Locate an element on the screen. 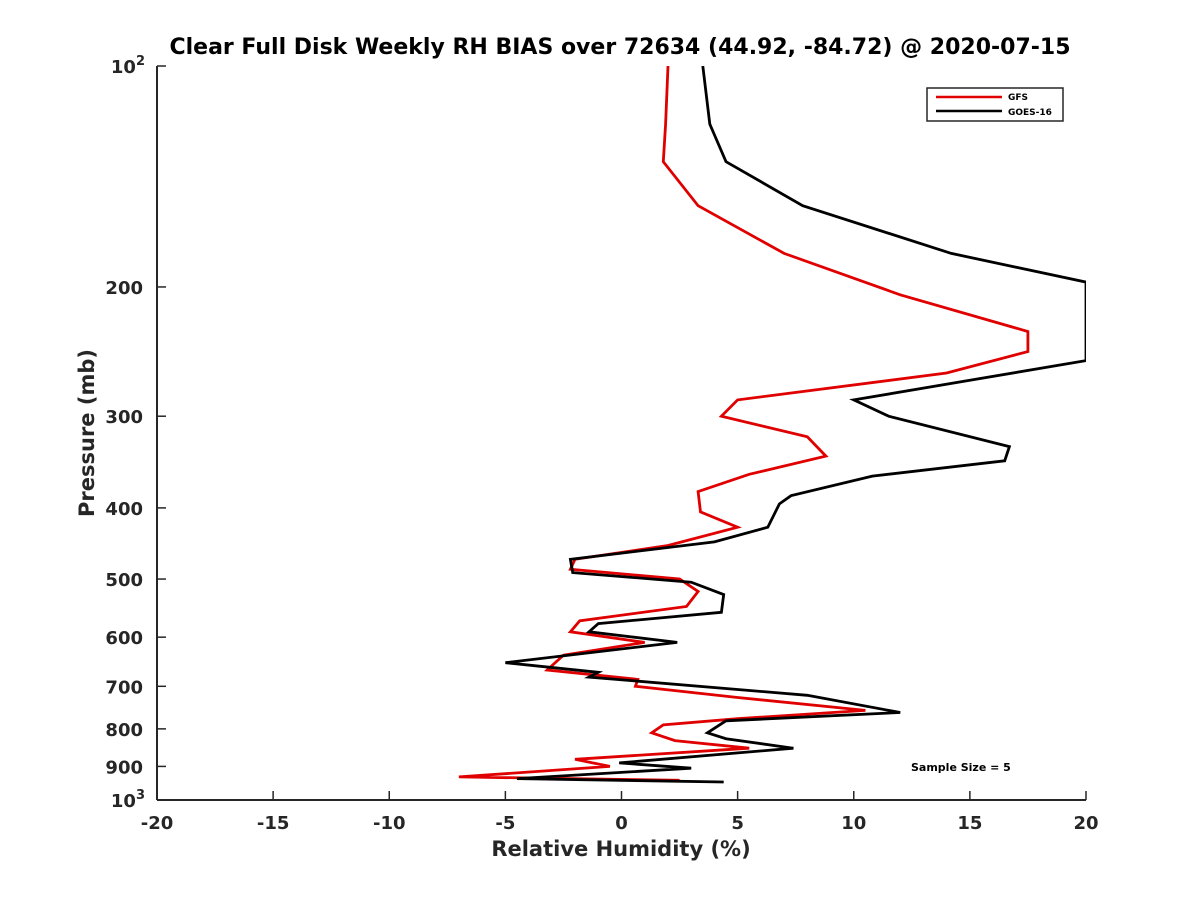 This screenshot has height=900, width=1200. y-tick-label: 400 is located at coordinates (124, 509).